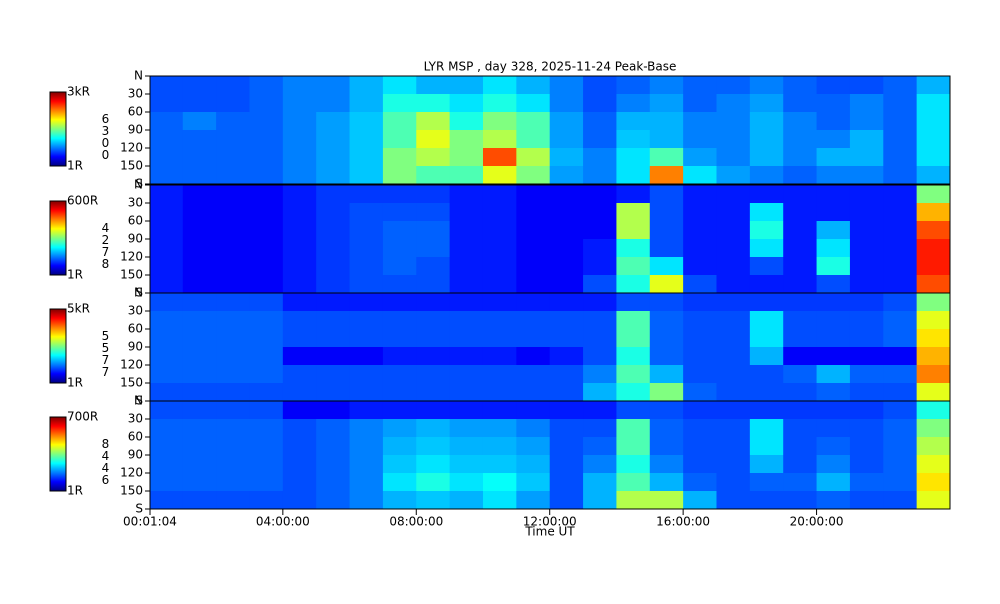 Image resolution: width=1000 pixels, height=604 pixels. What do you see at coordinates (135, 437) in the screenshot?
I see `y-tick-label: 60` at bounding box center [135, 437].